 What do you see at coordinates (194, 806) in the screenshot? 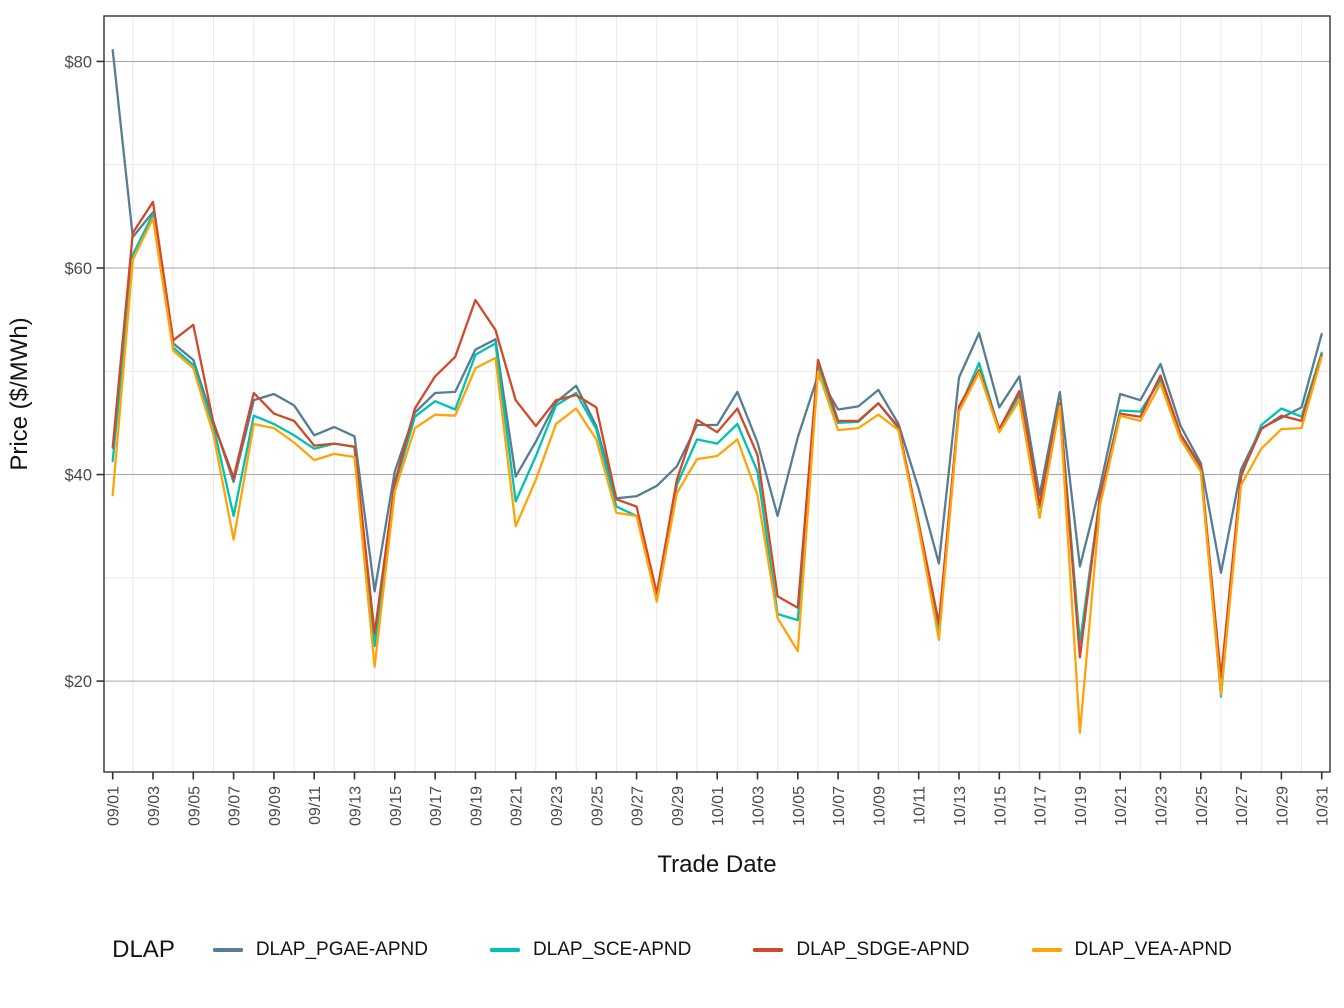
I see `x-tick-label: 09/05` at bounding box center [194, 806].